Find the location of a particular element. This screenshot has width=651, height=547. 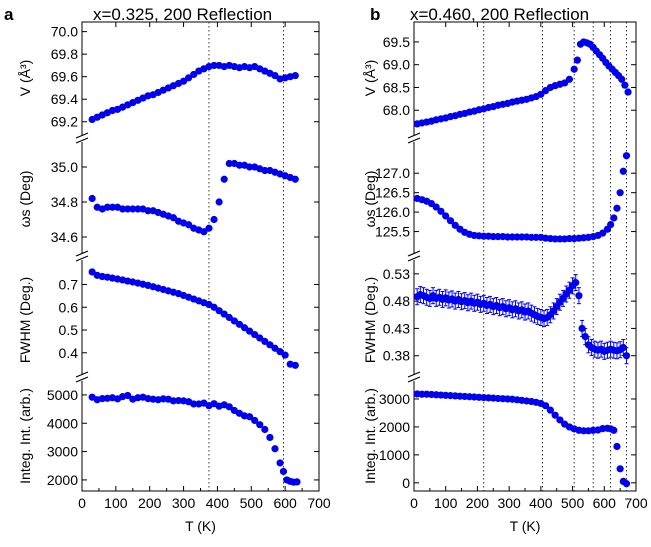

y-axis-label: V (Å³) is located at coordinates (25, 78).